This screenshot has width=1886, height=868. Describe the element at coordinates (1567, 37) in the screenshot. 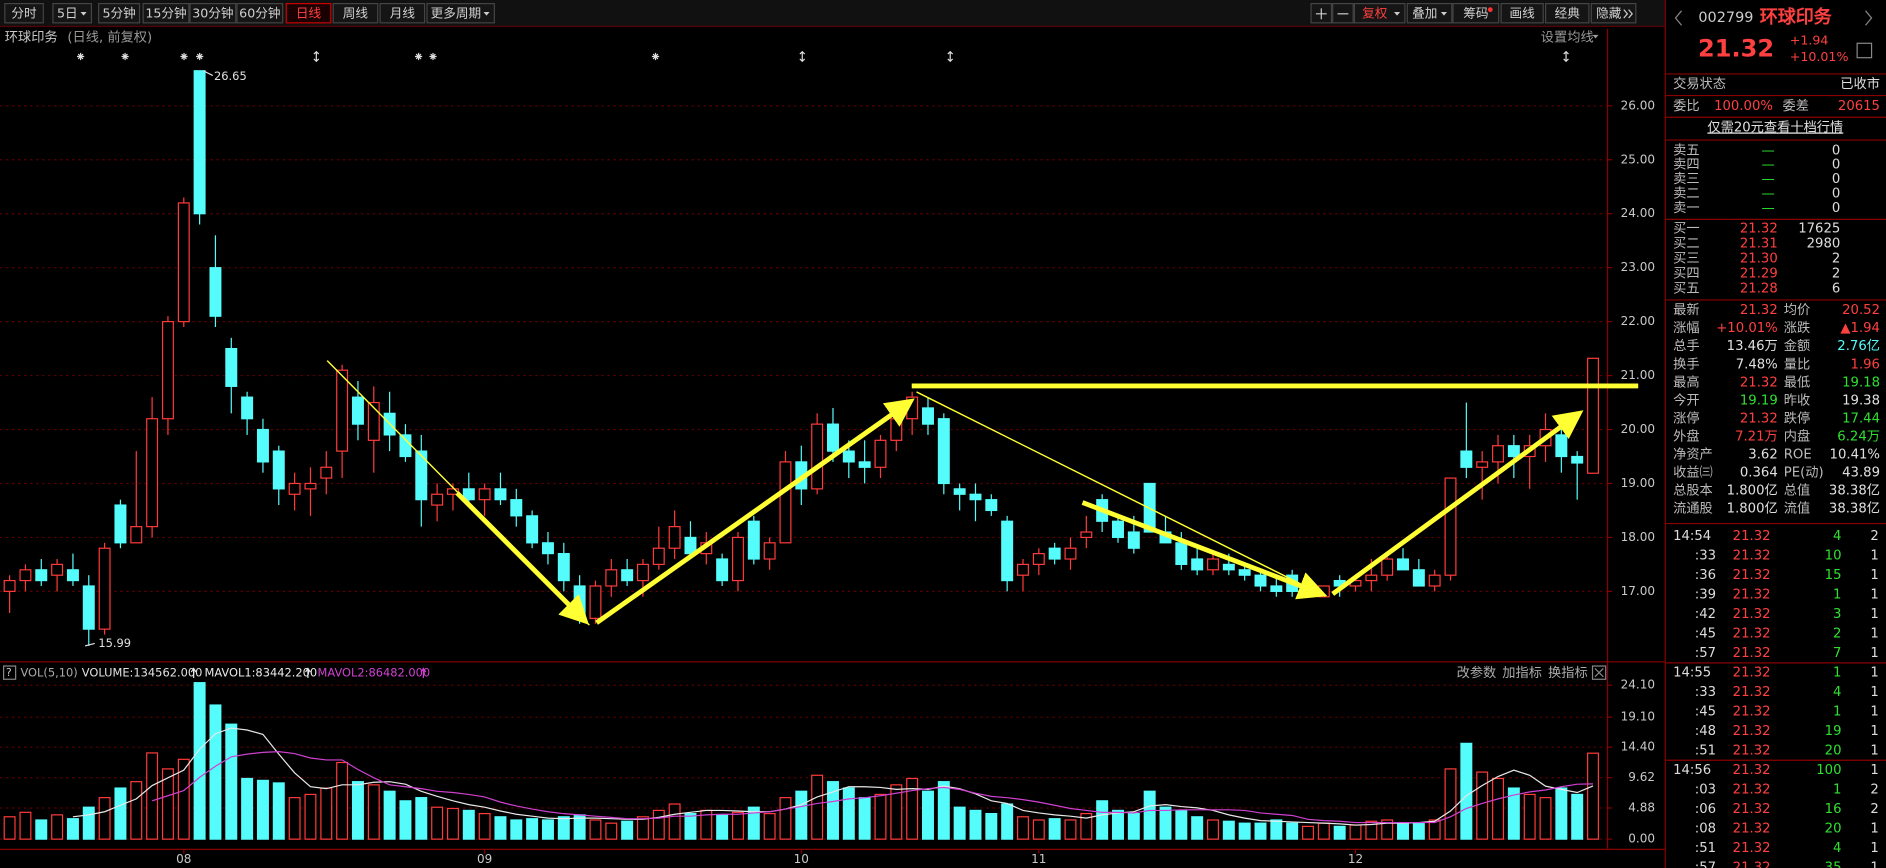

I see `ma-setting: 设置均线` at that location.